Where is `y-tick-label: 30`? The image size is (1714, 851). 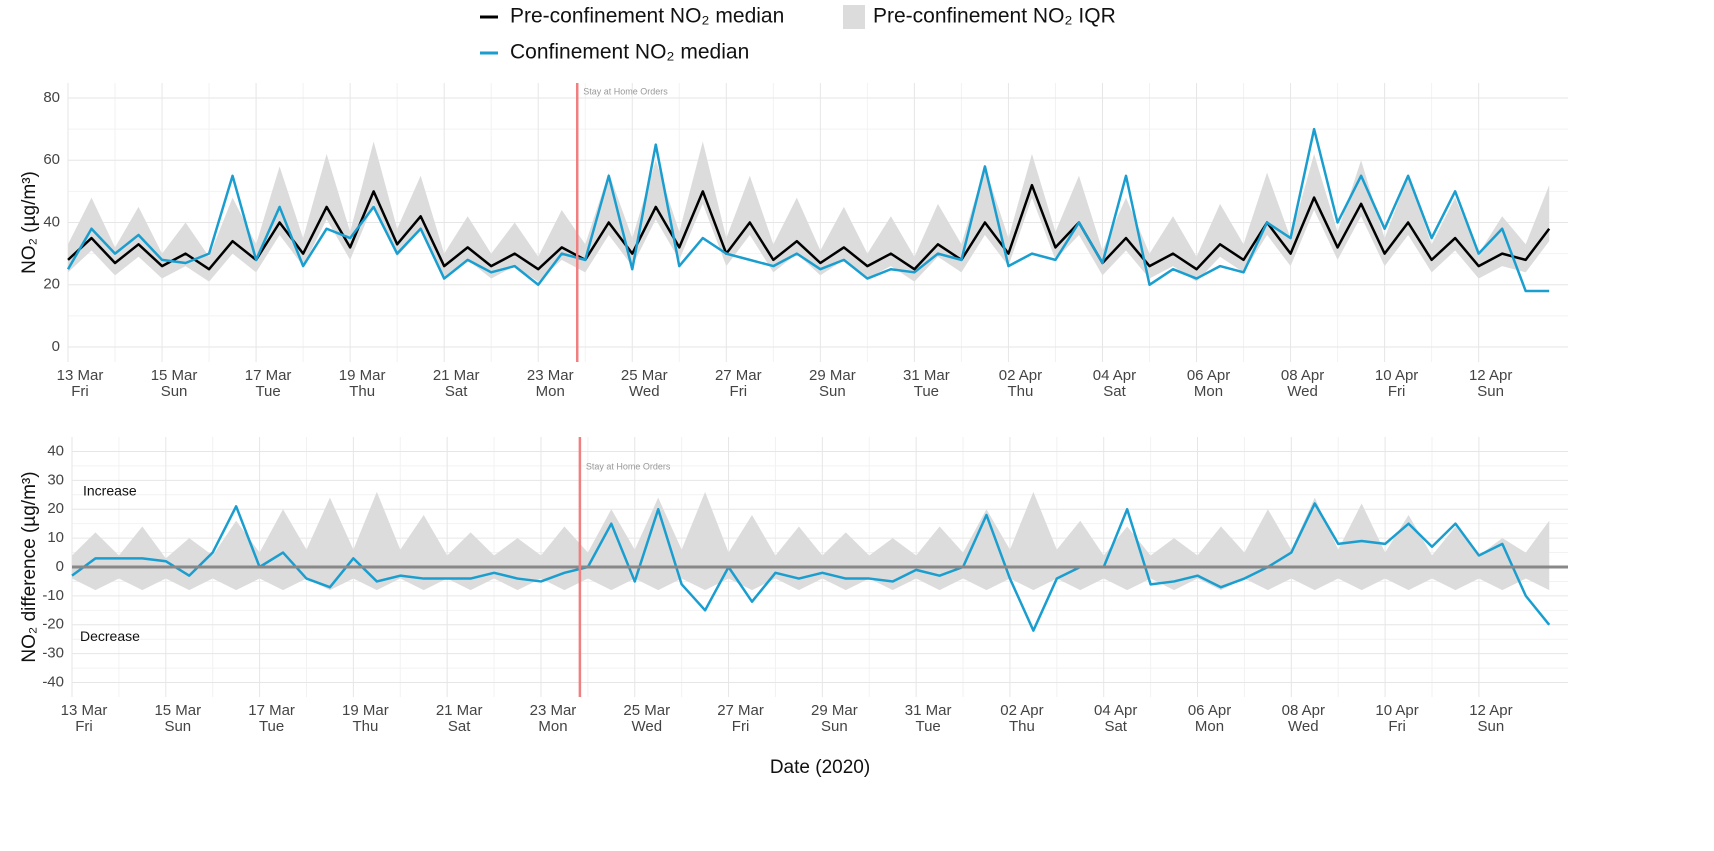 y-tick-label: 30 is located at coordinates (55, 479).